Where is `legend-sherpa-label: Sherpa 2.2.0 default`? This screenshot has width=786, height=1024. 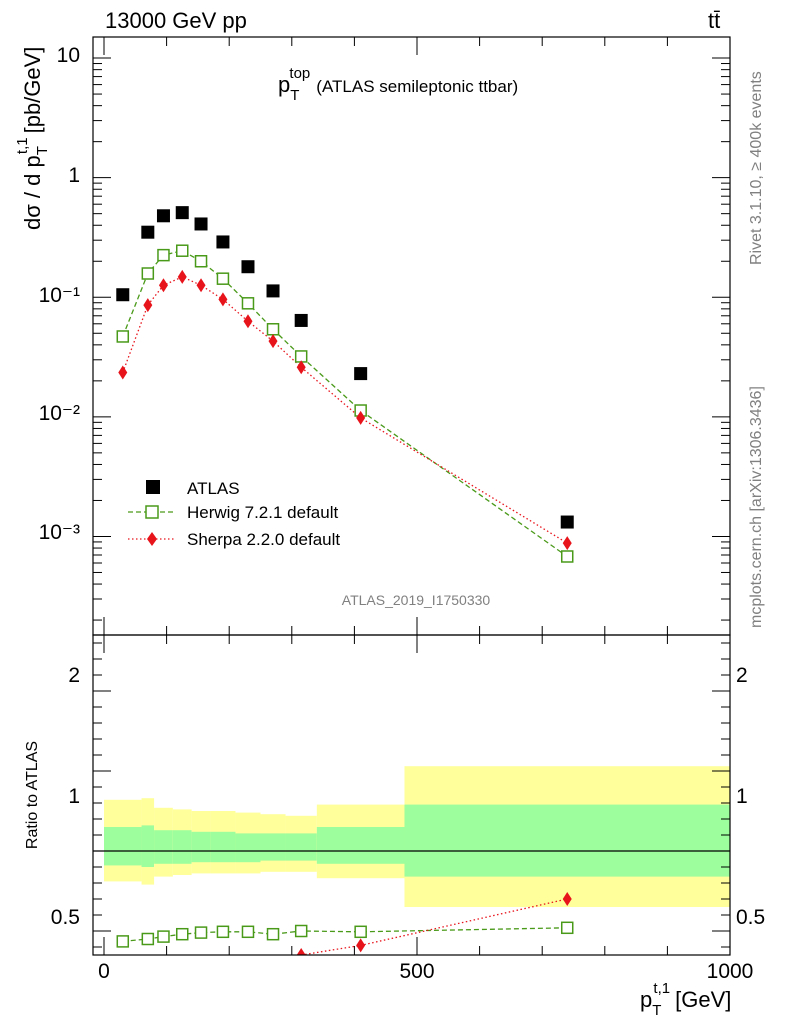 legend-sherpa-label: Sherpa 2.2.0 default is located at coordinates (263, 539).